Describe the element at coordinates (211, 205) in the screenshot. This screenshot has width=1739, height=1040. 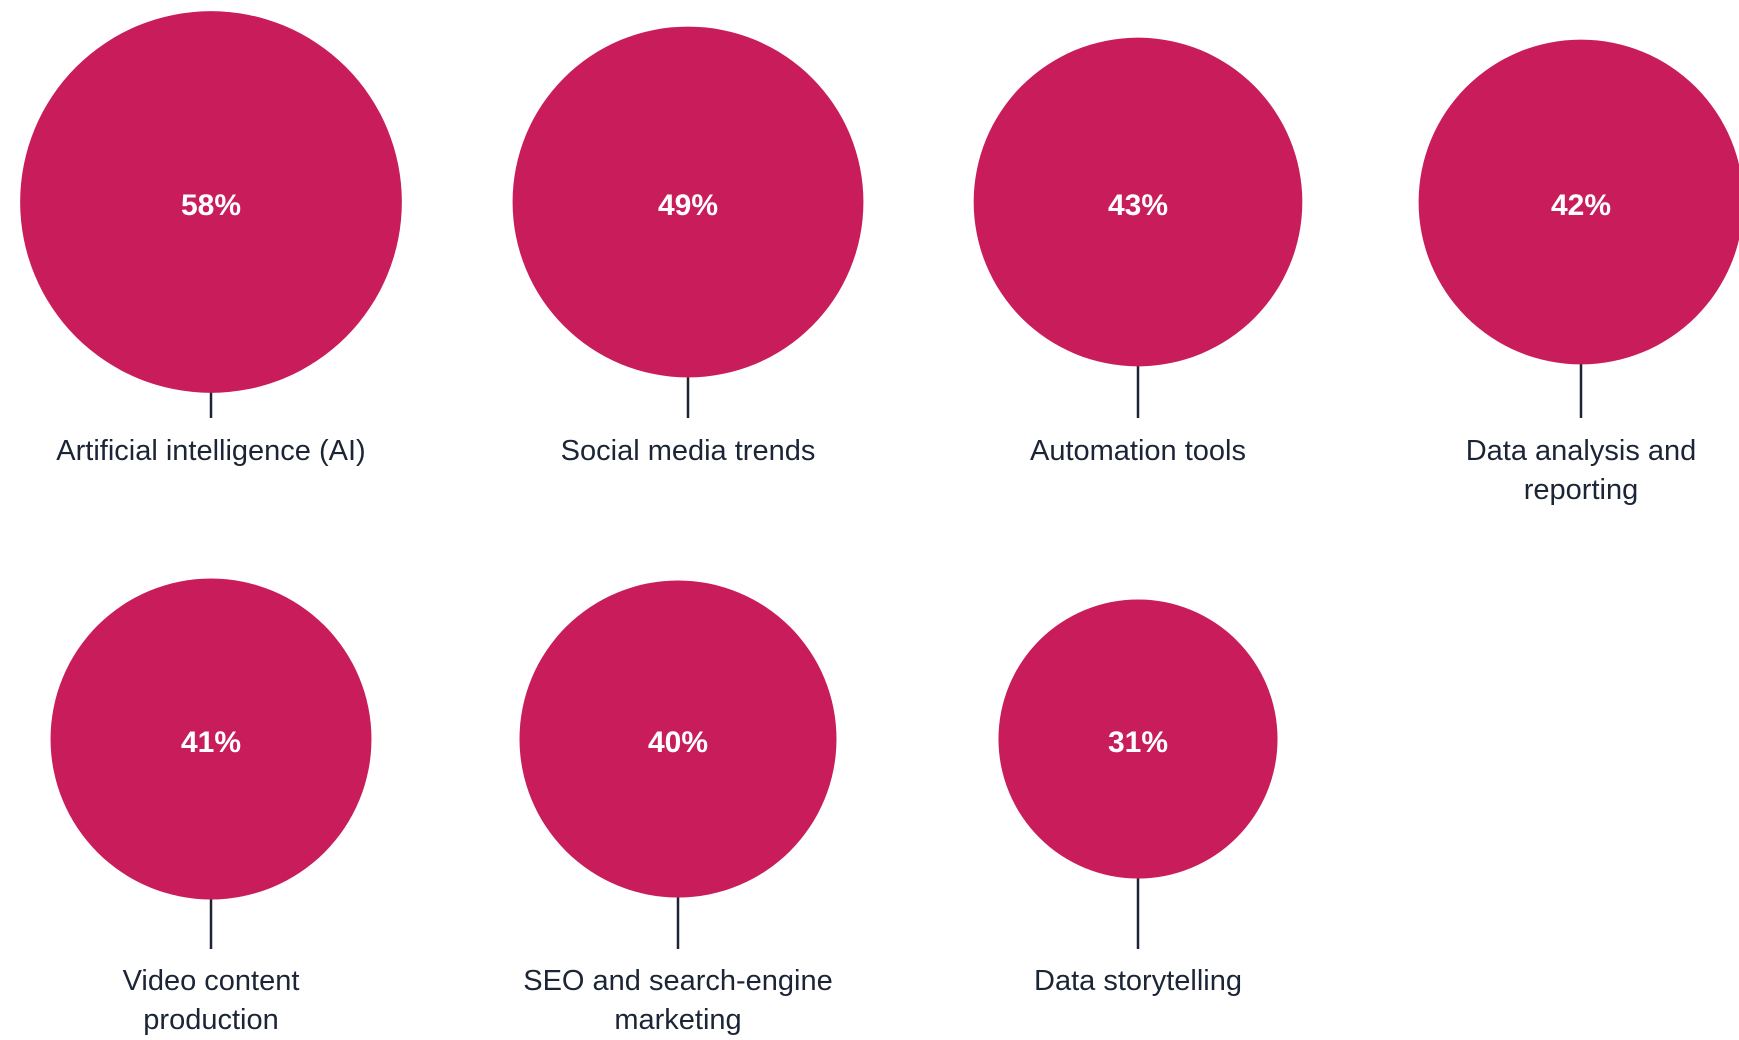
I see `value-label: 58%` at that location.